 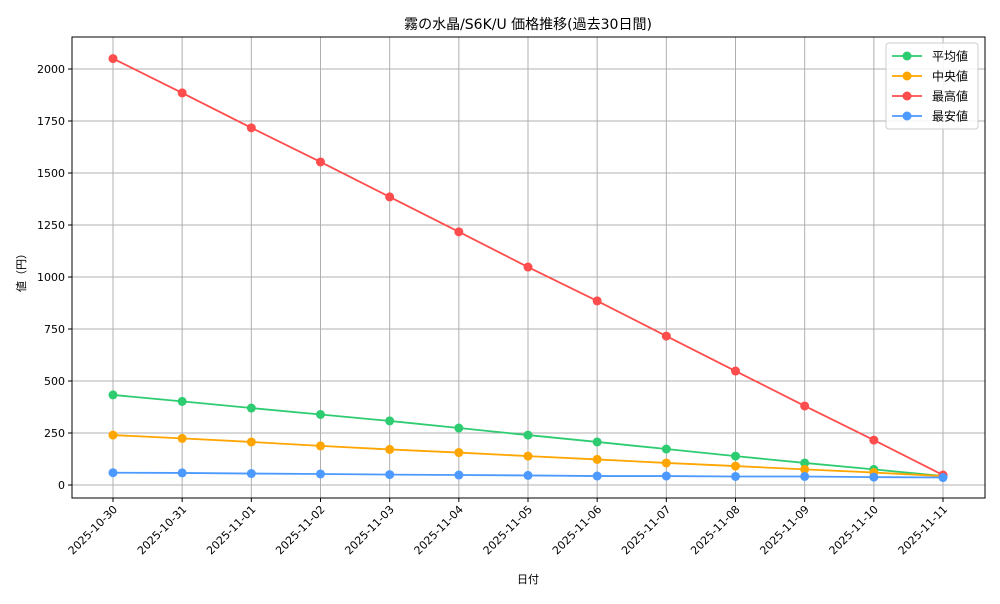 What do you see at coordinates (54, 381) in the screenshot?
I see `y-tick-label: 500` at bounding box center [54, 381].